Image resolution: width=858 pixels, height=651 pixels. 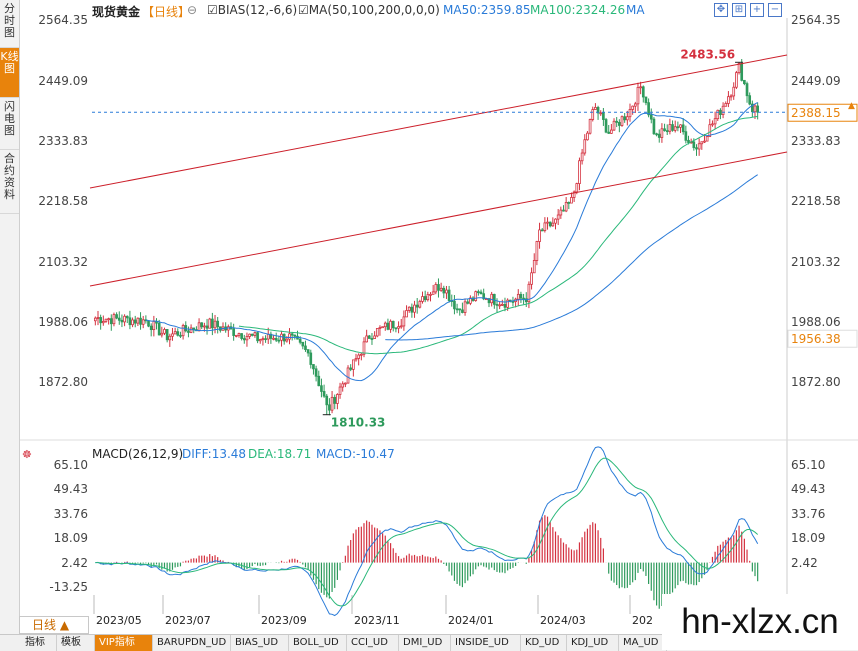 What do you see at coordinates (192, 10) in the screenshot?
I see `settings-icon: ⊖` at bounding box center [192, 10].